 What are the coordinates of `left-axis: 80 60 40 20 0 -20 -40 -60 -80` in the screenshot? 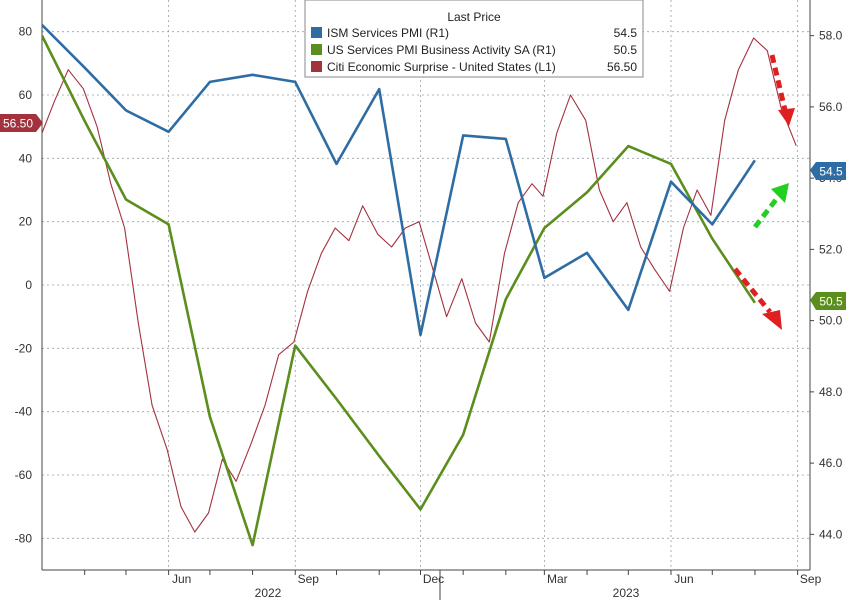 It's located at (24, 285).